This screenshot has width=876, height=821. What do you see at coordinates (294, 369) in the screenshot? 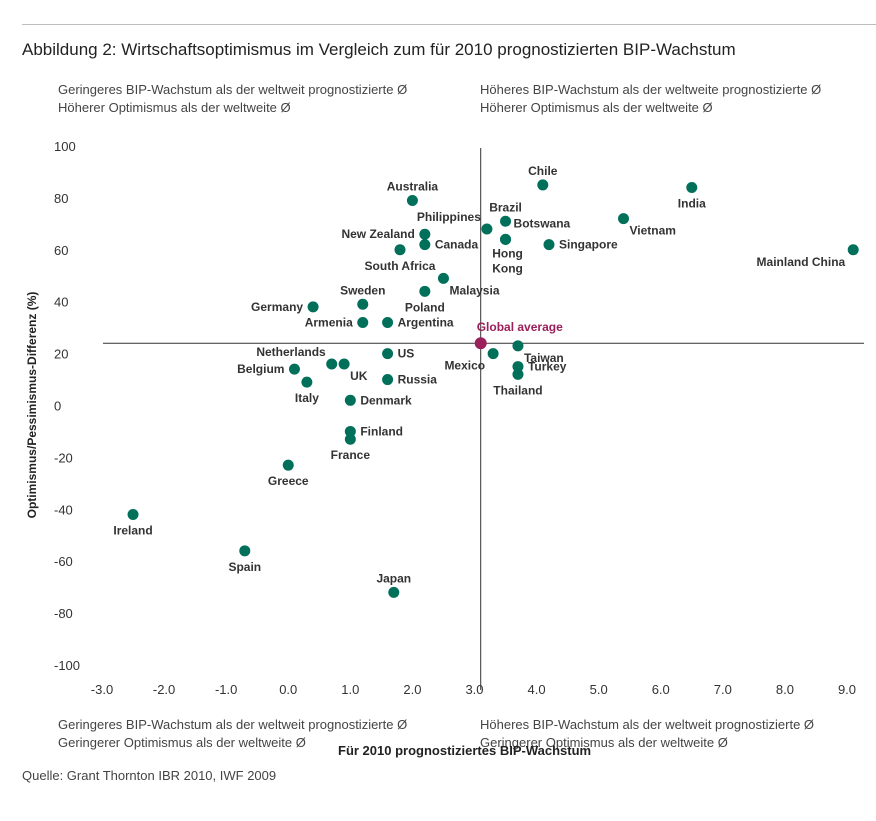
I see `point-belgium` at bounding box center [294, 369].